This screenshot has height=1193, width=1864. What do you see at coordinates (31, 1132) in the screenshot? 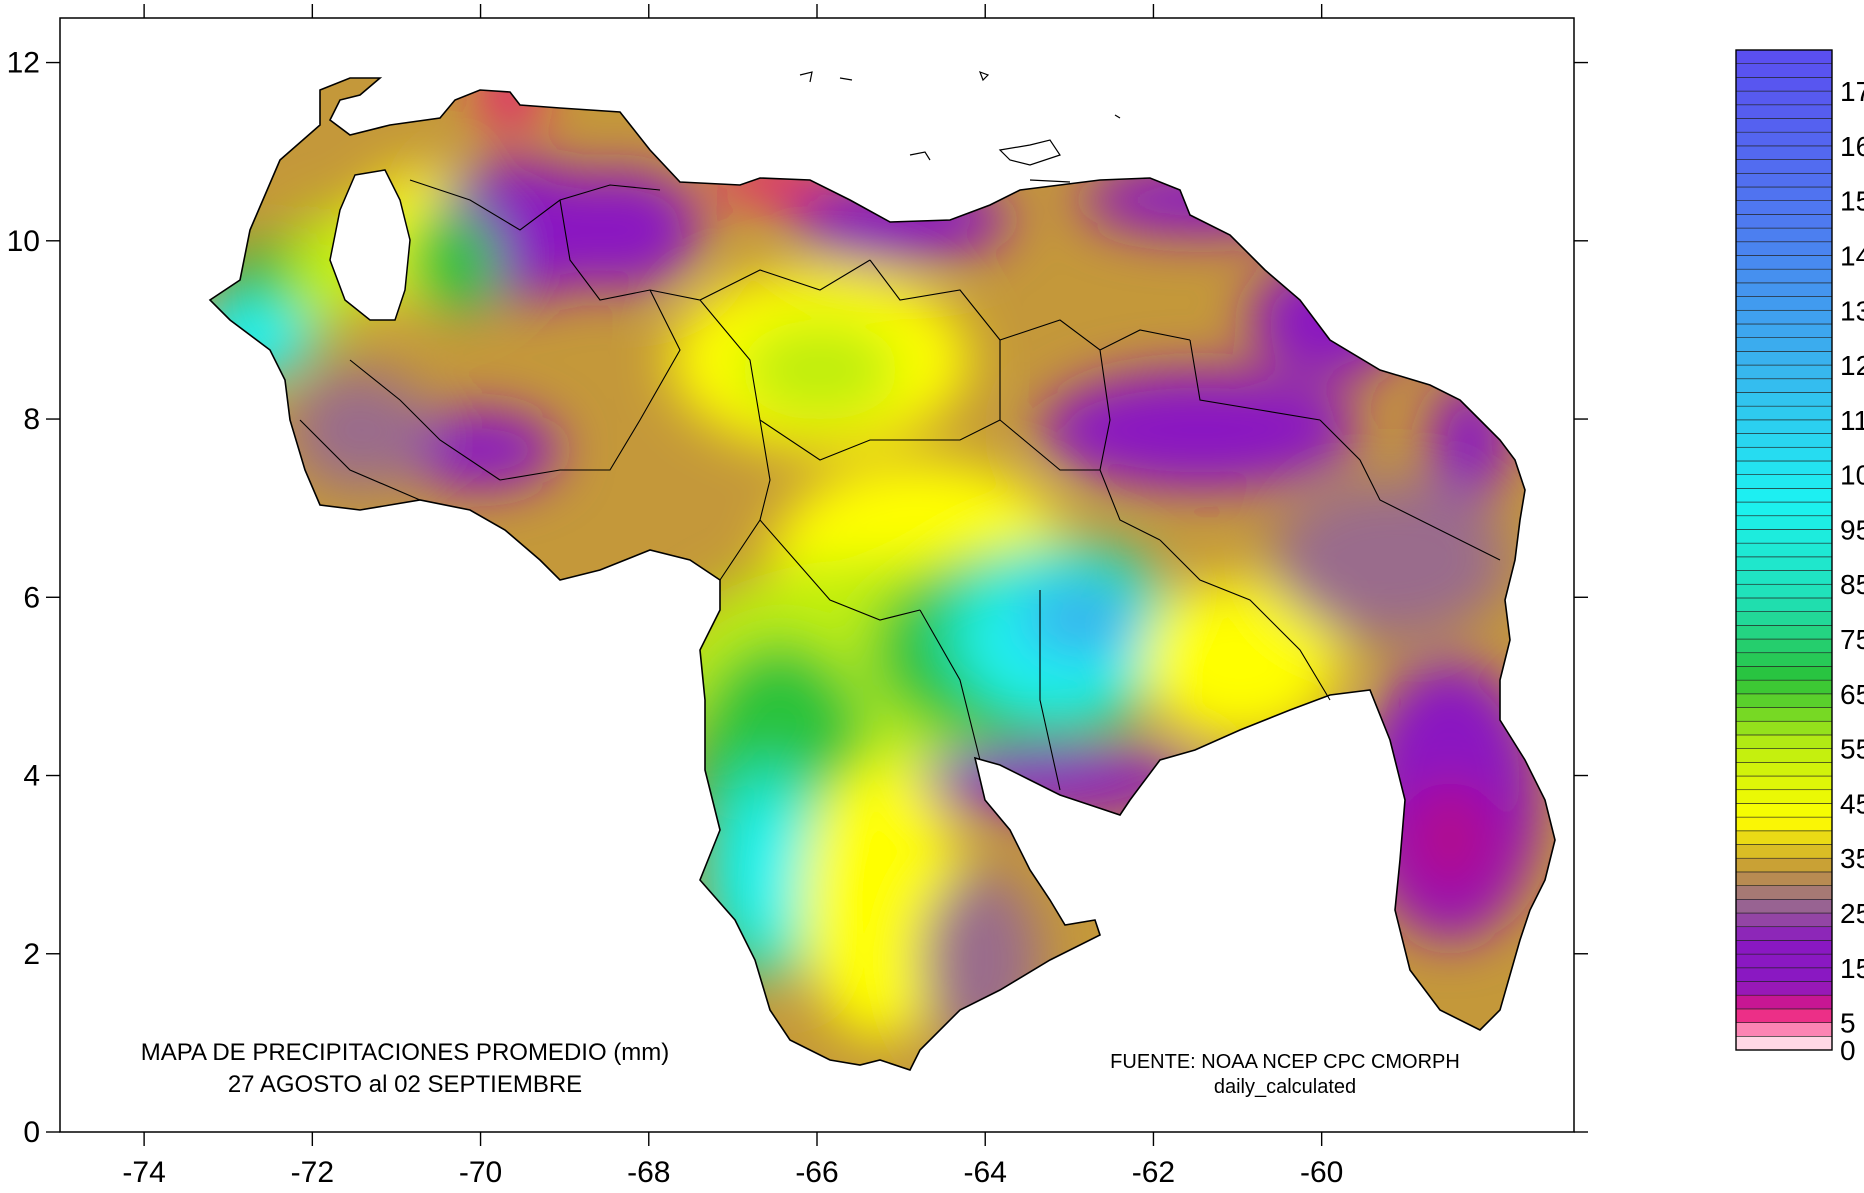
I see `y-tick-label: 0` at bounding box center [31, 1132].